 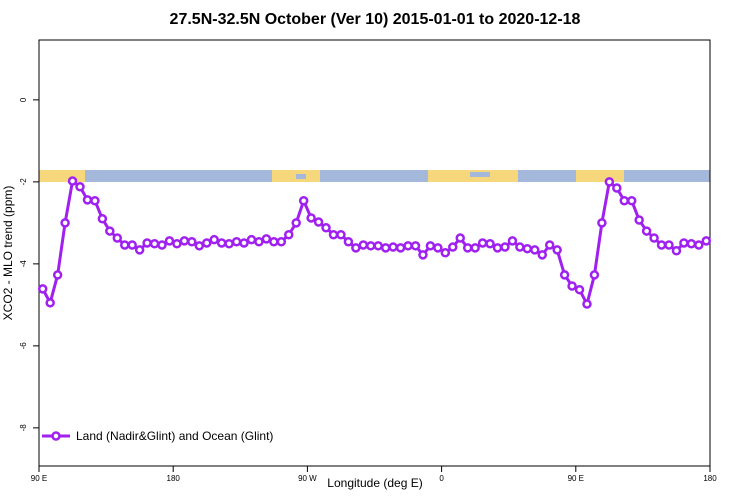 What do you see at coordinates (39, 478) in the screenshot?
I see `x-tick-label: 90 E` at bounding box center [39, 478].